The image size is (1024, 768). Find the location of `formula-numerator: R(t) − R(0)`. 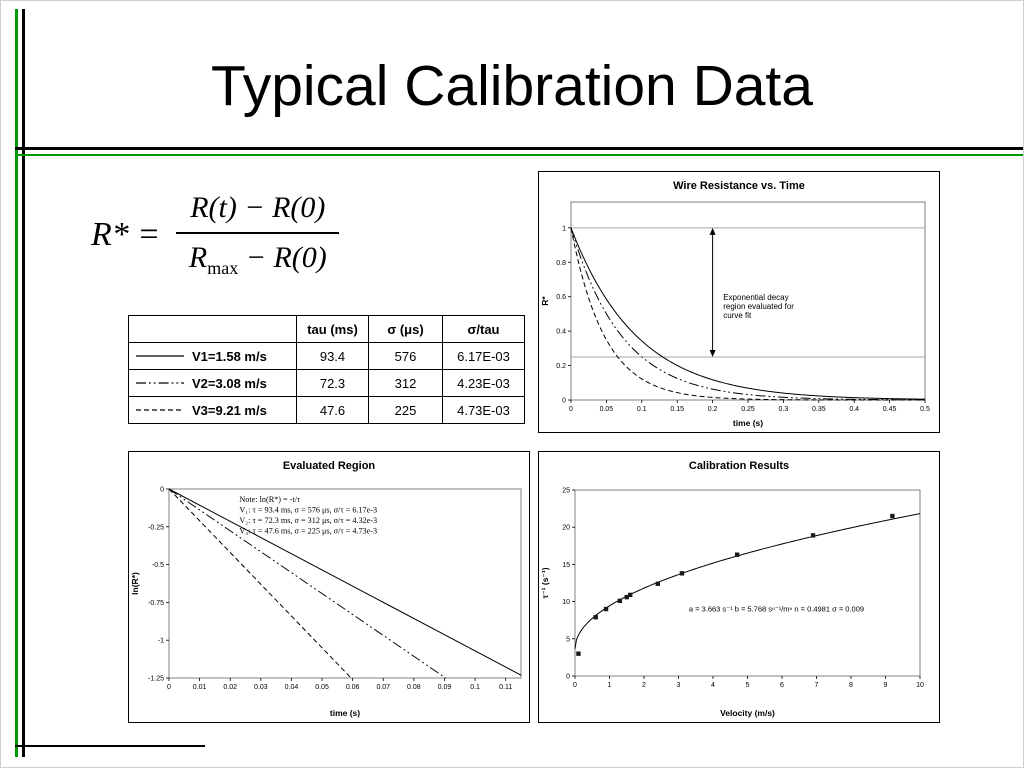

formula-numerator: R(t) − R(0) is located at coordinates (258, 212).